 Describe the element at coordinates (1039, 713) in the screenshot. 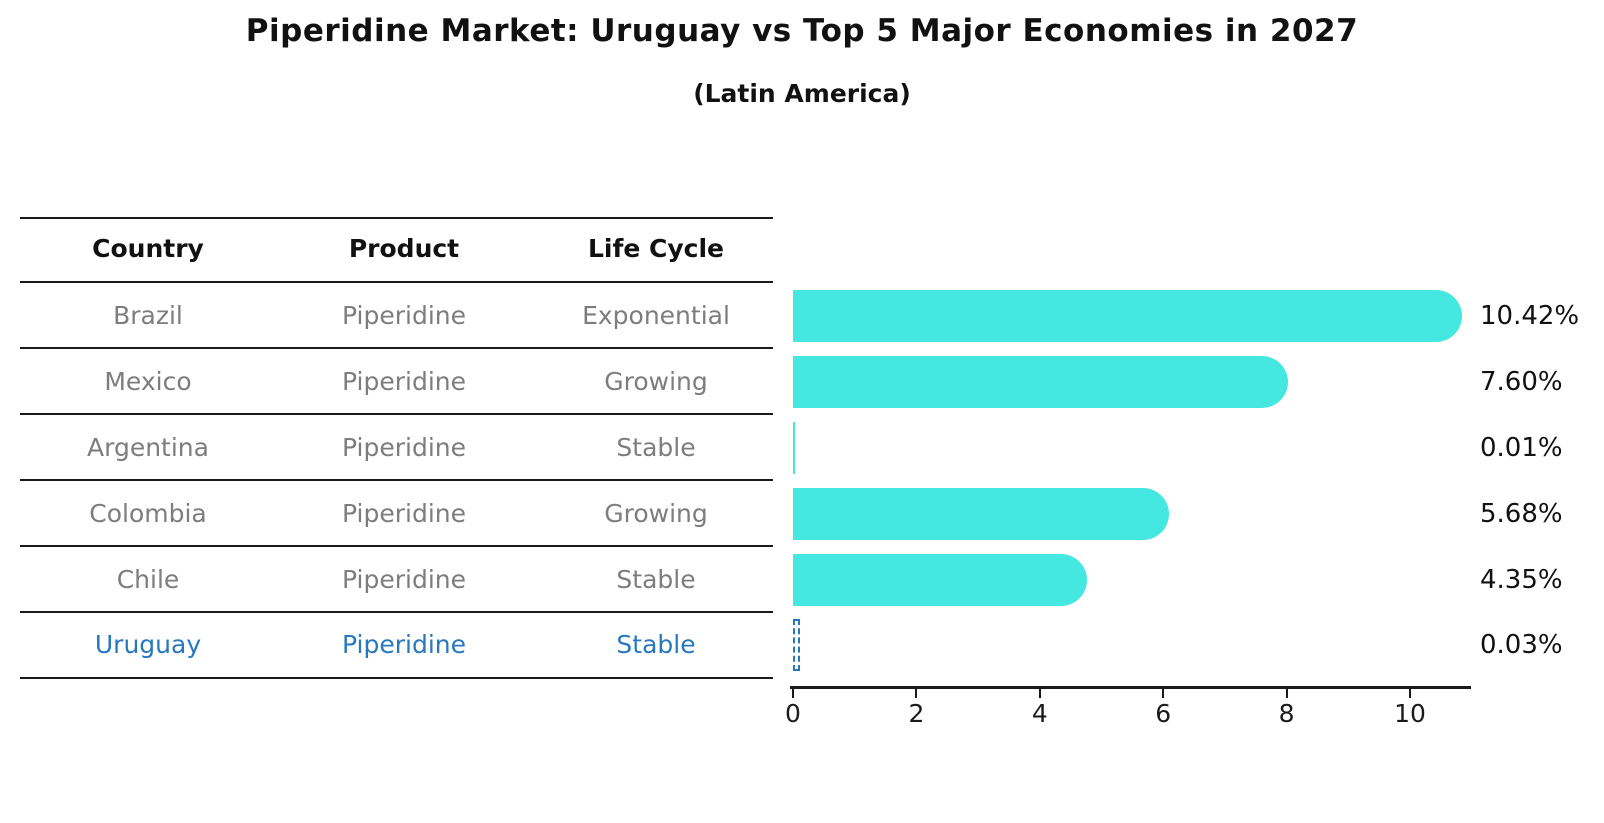

I see `x-axis-tick-label: 4` at that location.